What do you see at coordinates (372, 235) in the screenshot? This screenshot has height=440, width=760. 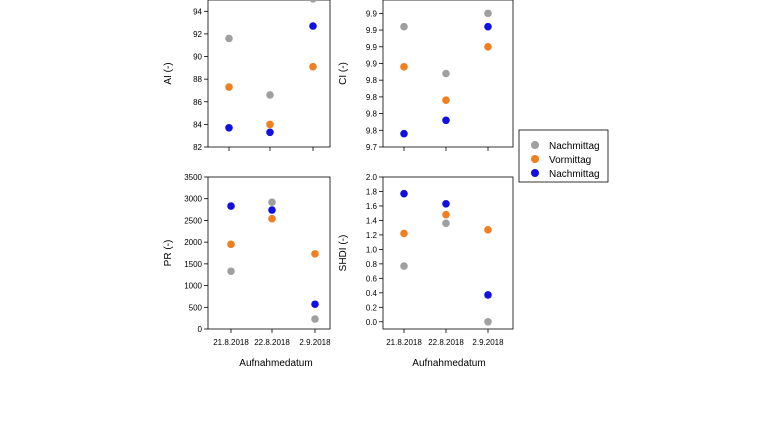 I see `y-tick-label: 1.2` at bounding box center [372, 235].